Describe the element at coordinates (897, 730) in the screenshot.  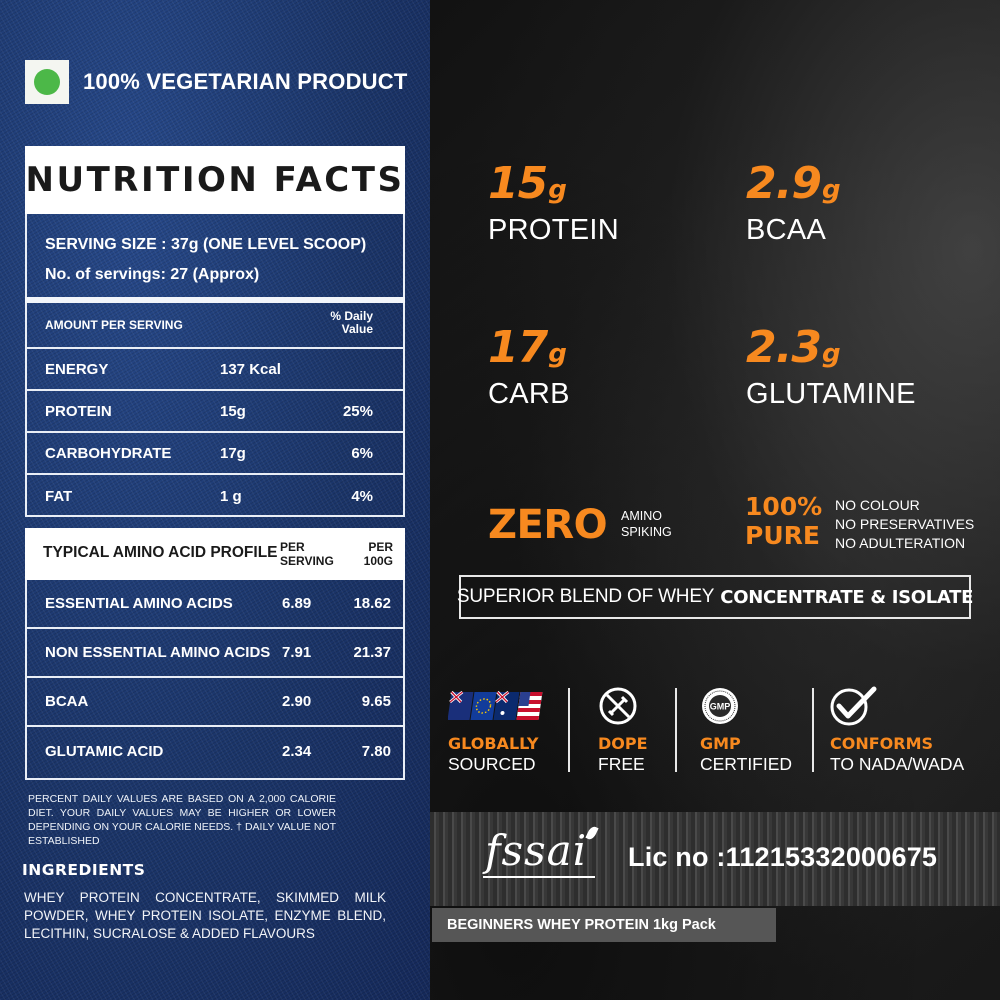
I see `cert-nada-wada: CONFORMS TO NADA/WADA` at that location.